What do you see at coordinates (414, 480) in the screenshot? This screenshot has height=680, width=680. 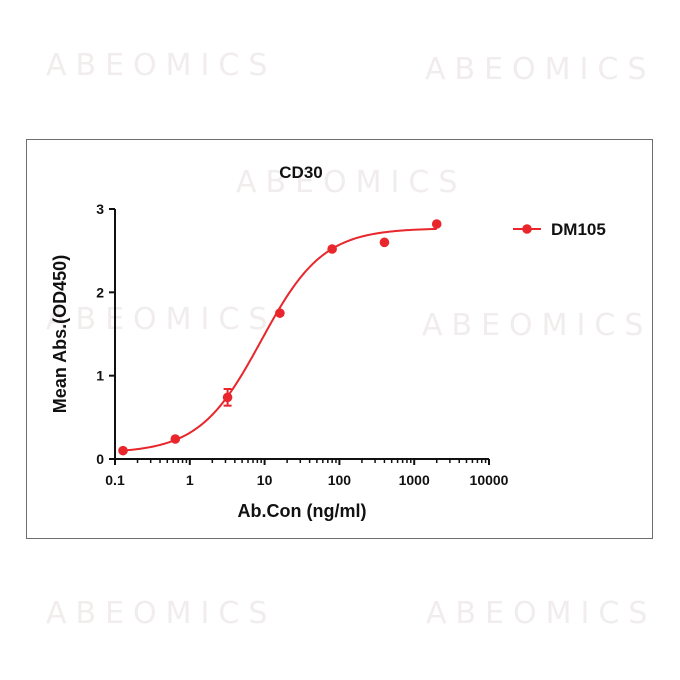 I see `x-tick-label: 1000` at bounding box center [414, 480].